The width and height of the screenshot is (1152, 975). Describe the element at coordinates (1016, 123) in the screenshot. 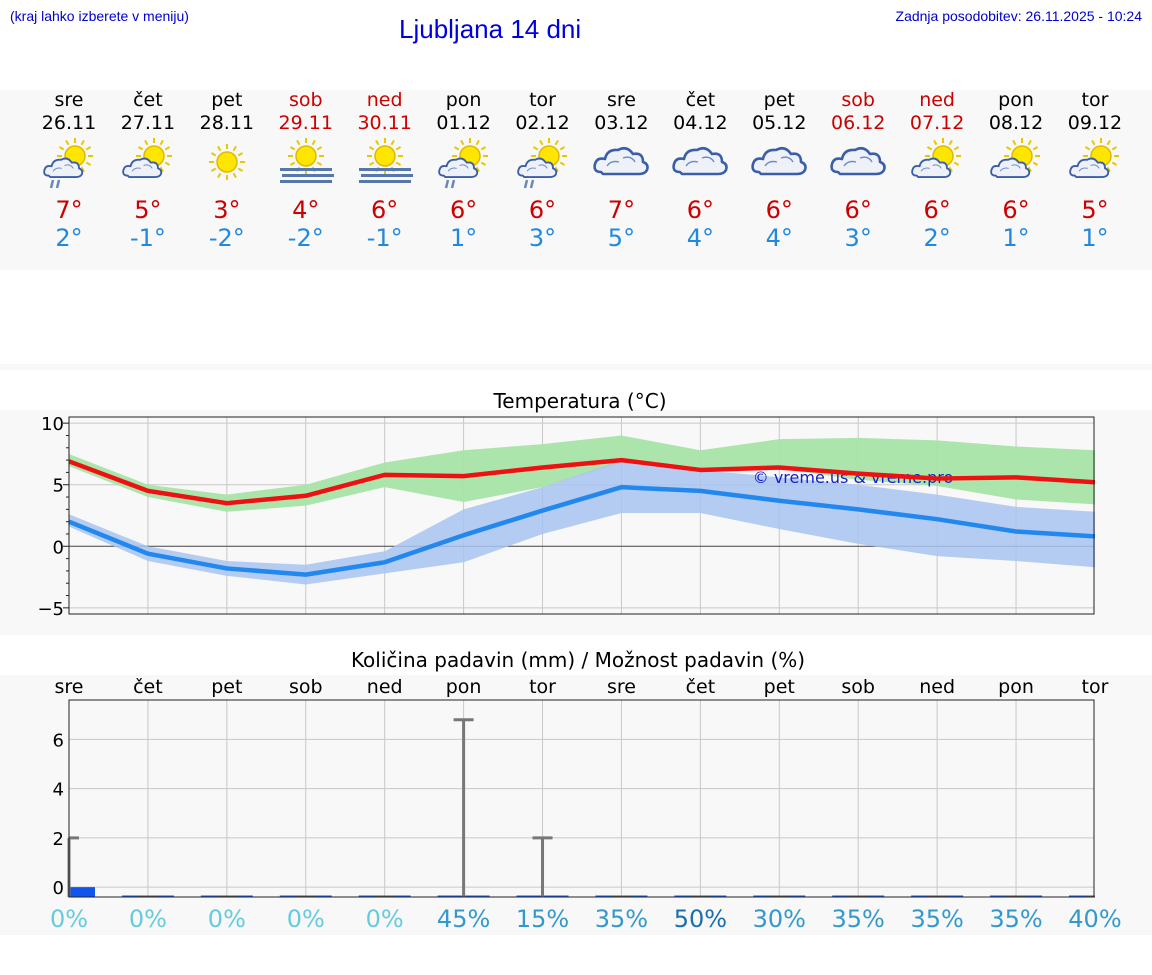

I see `day-date: 08.12` at that location.